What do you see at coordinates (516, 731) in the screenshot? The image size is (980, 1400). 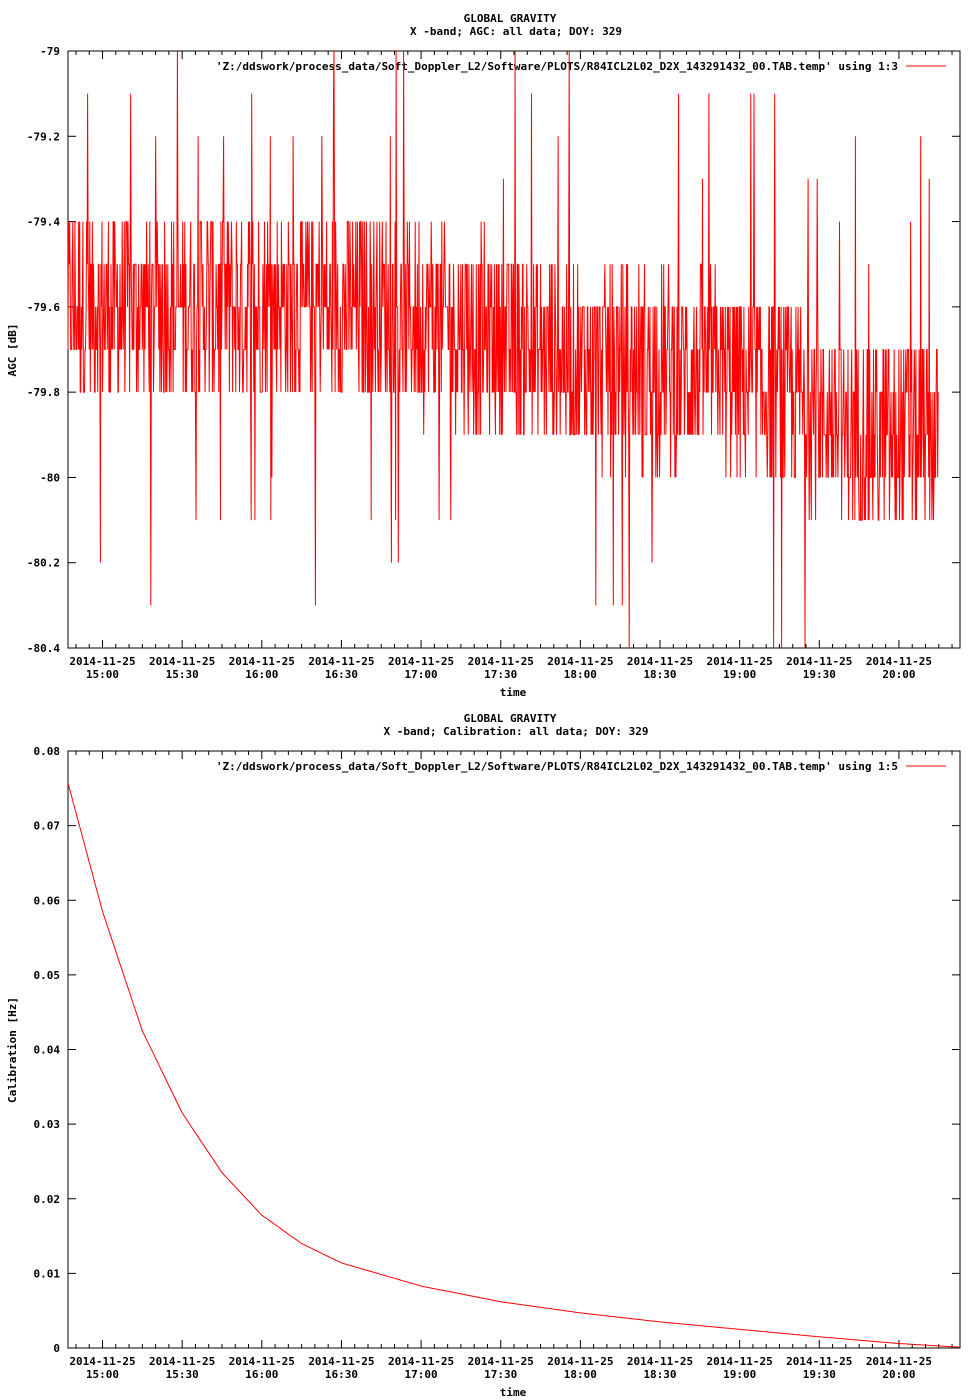 I see `calibration-chart-subtitle: X -band; Calibration: all data; DOY: 329` at bounding box center [516, 731].